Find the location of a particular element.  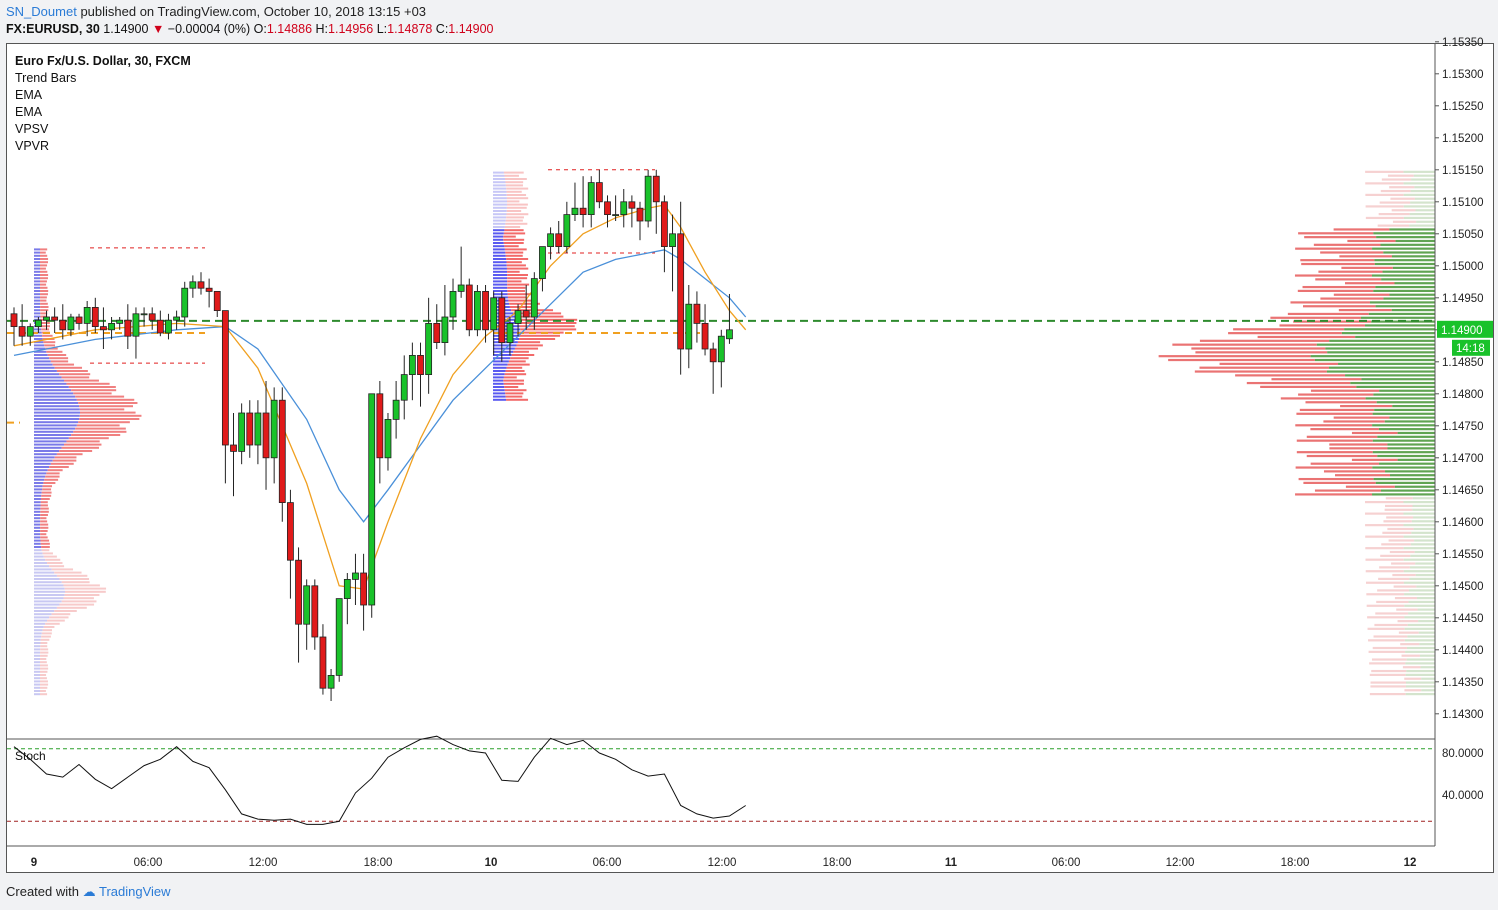

price-tick-label: 1.15350 is located at coordinates (1463, 43).